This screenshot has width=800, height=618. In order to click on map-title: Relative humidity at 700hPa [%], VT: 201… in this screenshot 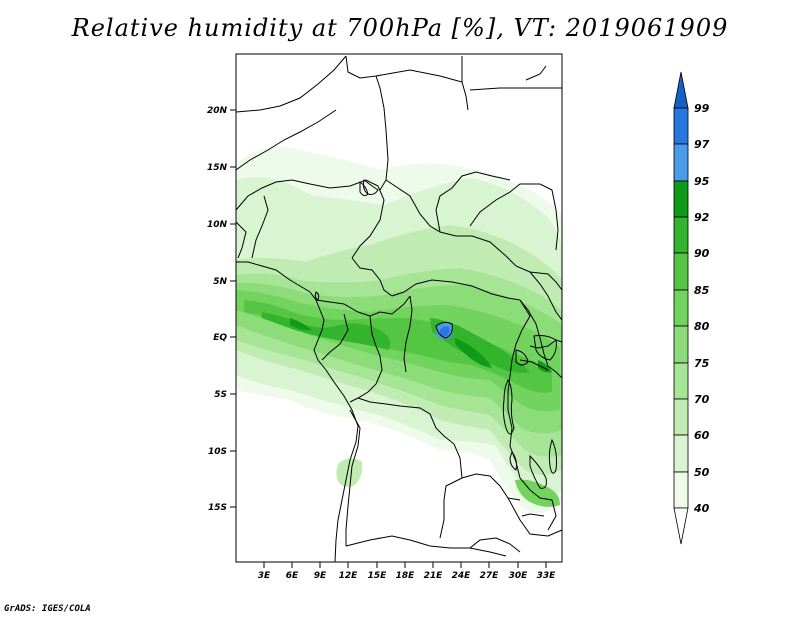, I will do `click(400, 28)`.